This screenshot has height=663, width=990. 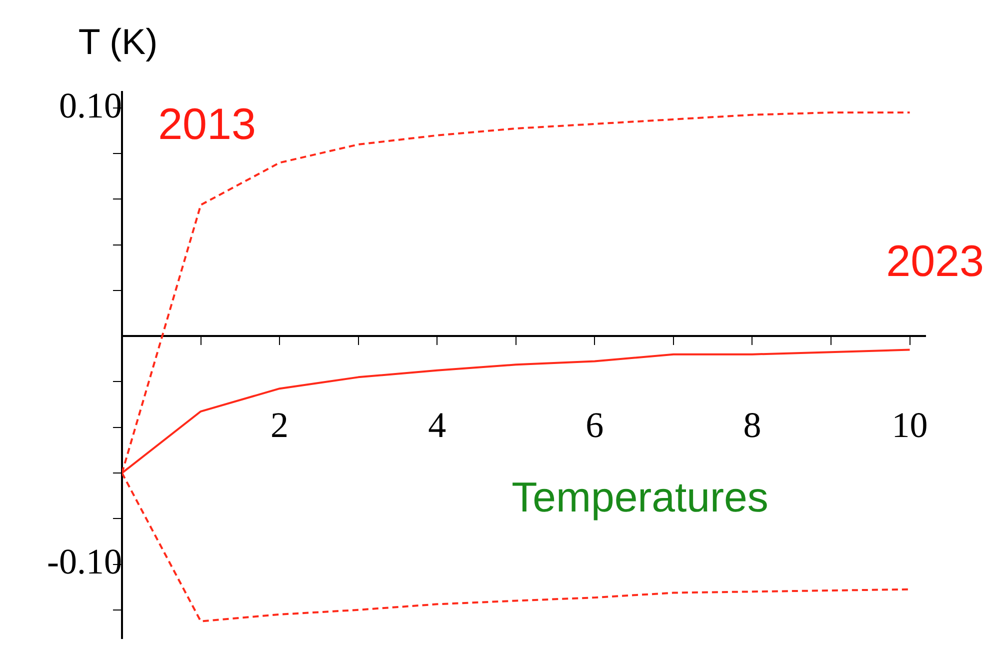 I want to click on annotation: Temperatures, so click(x=640, y=497).